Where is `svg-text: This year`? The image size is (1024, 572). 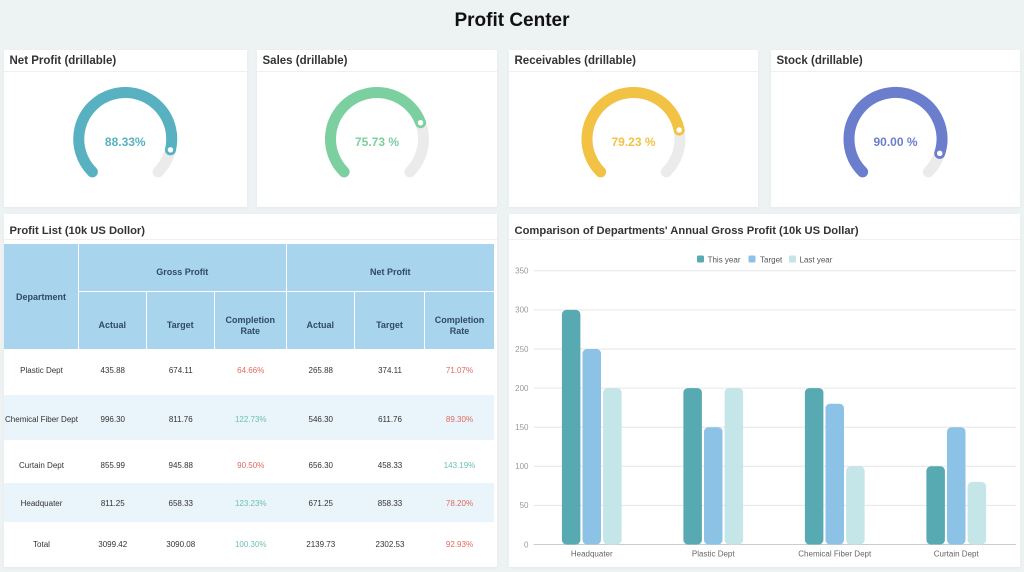 svg-text: This year is located at coordinates (724, 260).